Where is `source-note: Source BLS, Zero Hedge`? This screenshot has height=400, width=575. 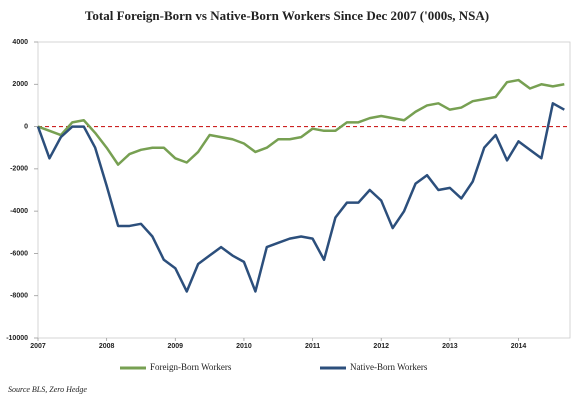 source-note: Source BLS, Zero Hedge is located at coordinates (47, 389).